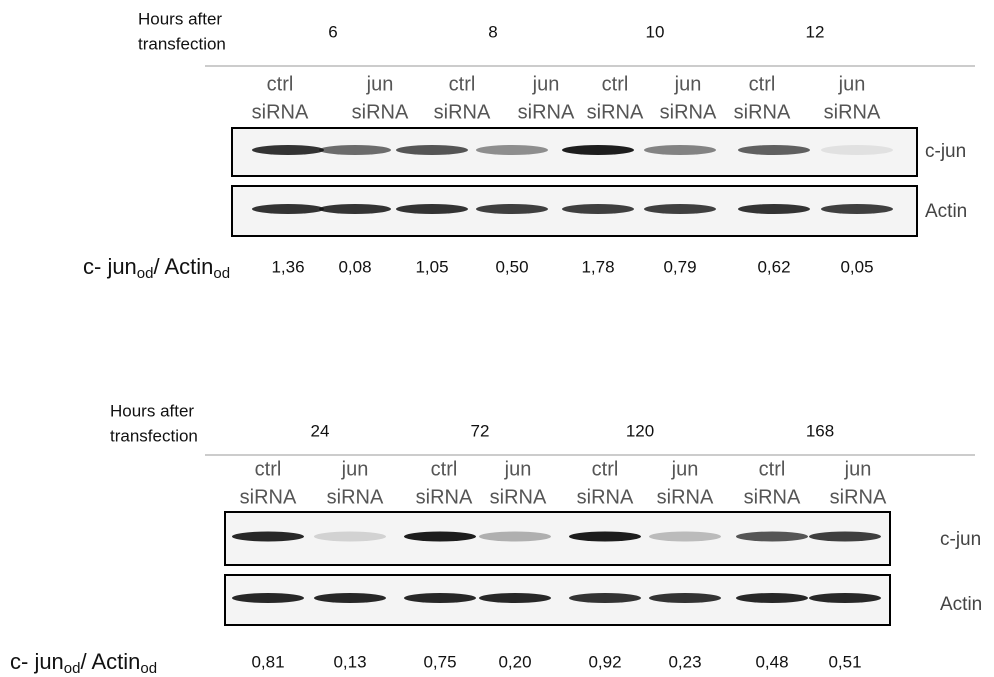  Describe the element at coordinates (773, 266) in the screenshot. I see `ratio-value: 0,62` at that location.